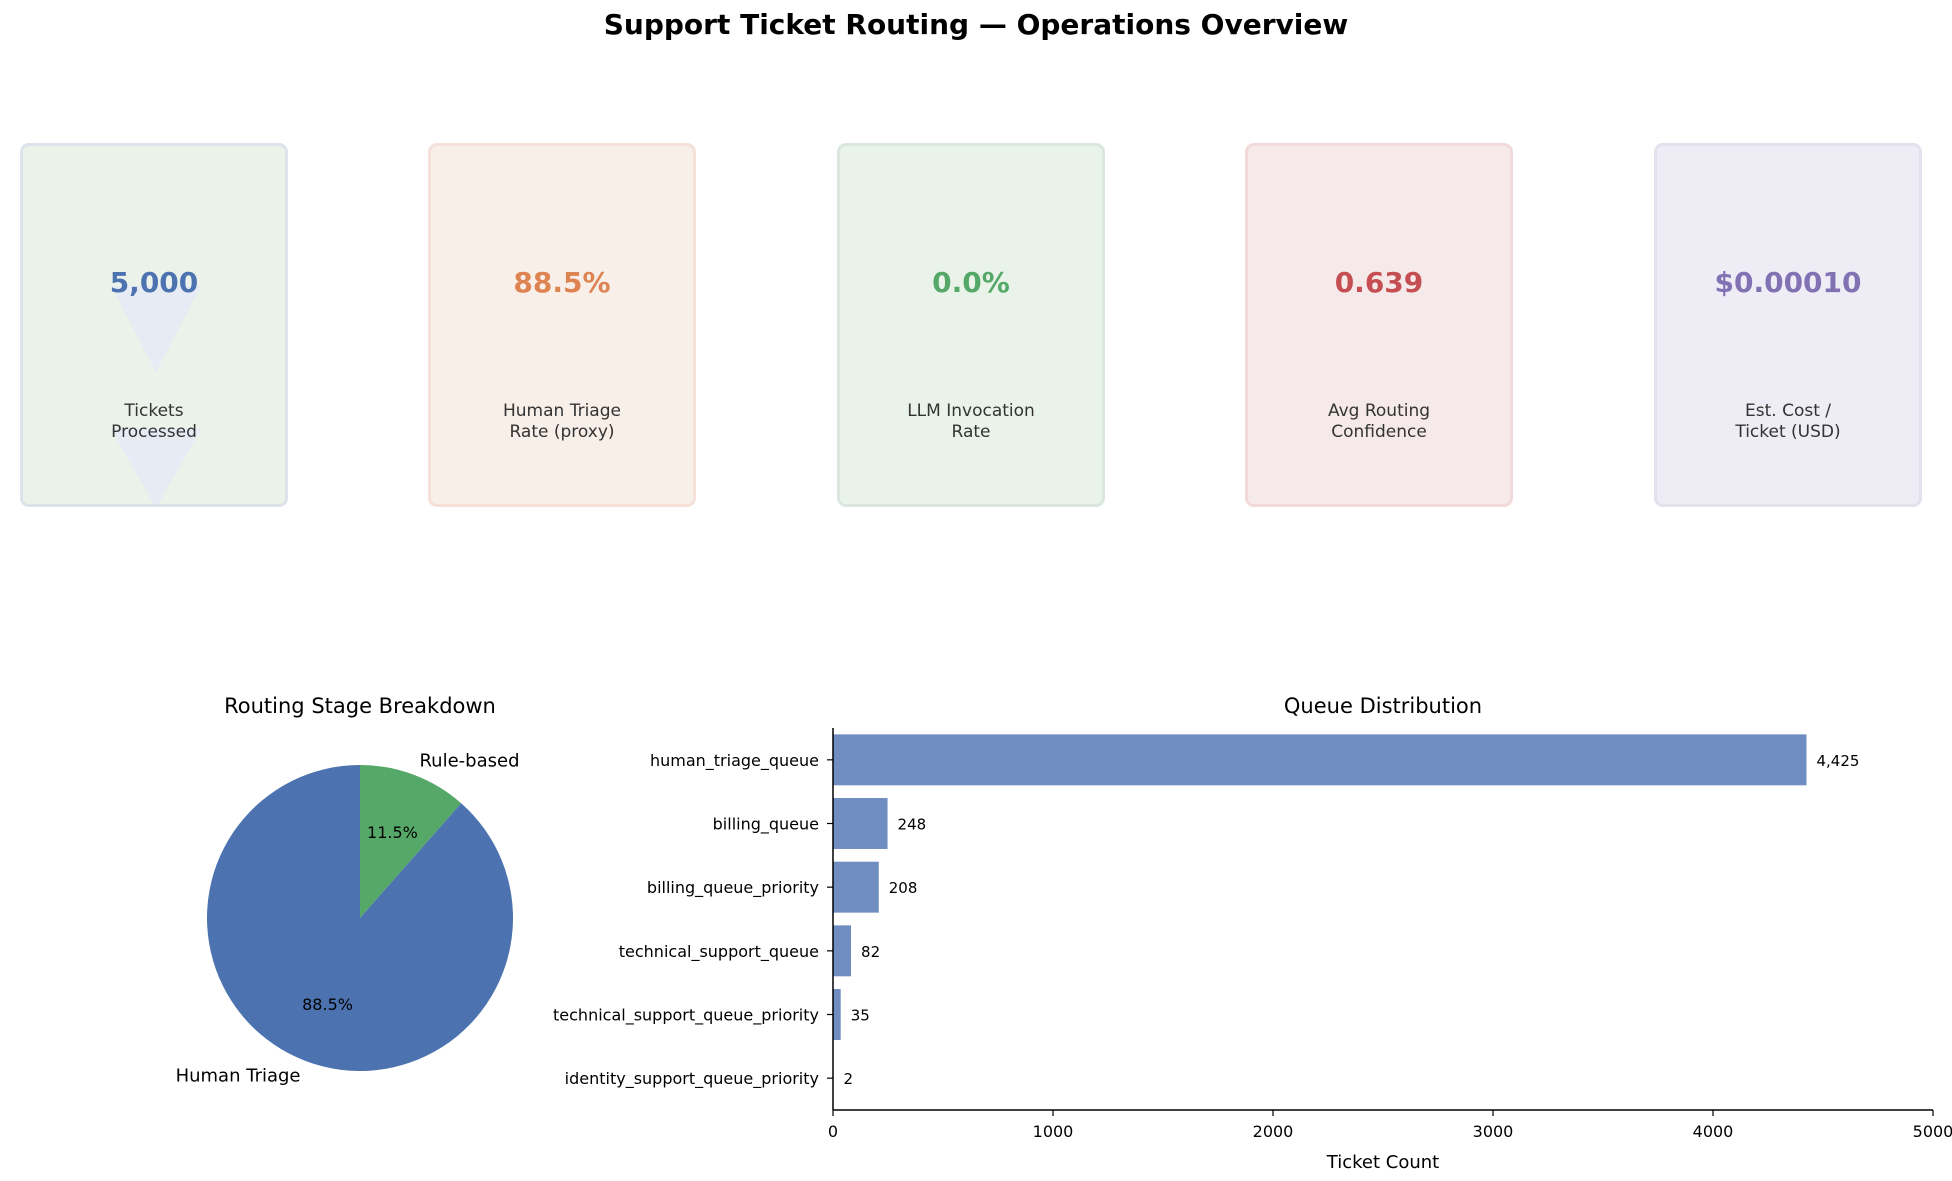 The width and height of the screenshot is (1952, 1181). Describe the element at coordinates (1788, 325) in the screenshot. I see `kpi-card: $0.00010 Est. Cost / Ticket (USD)` at that location.